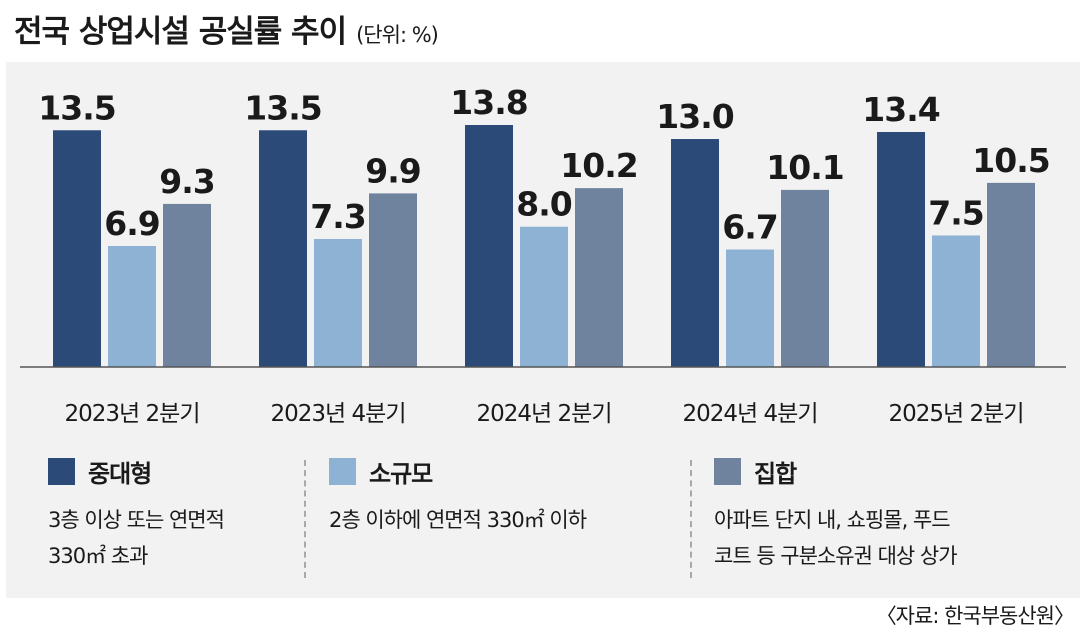 This screenshot has width=1088, height=638. Describe the element at coordinates (775, 474) in the screenshot. I see `legend-name-collective: 집합` at that location.